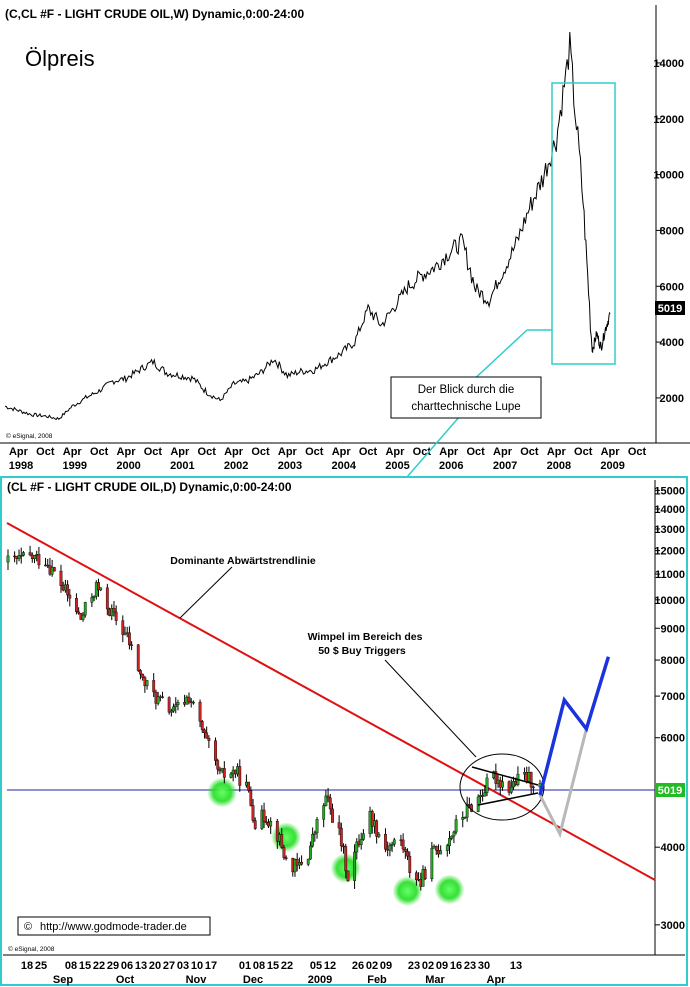 Image resolution: width=690 pixels, height=987 pixels. I want to click on bottom-x-tick-label: 13, so click(516, 966).